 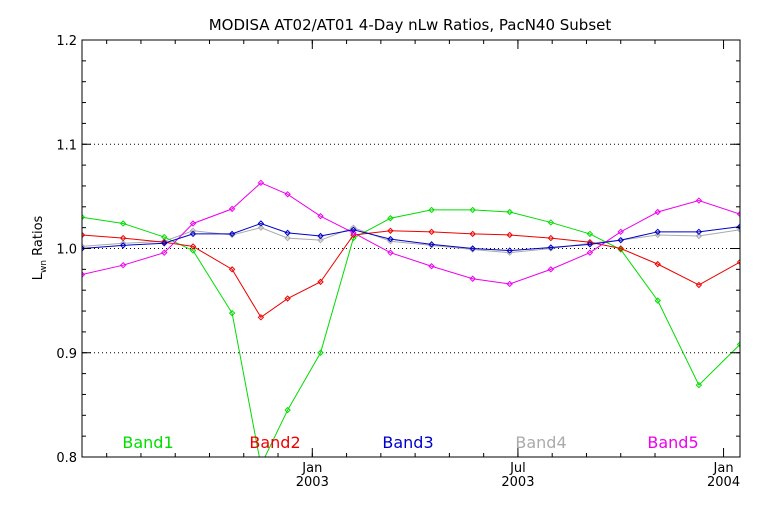 What do you see at coordinates (38, 276) in the screenshot?
I see `y-label-main: L` at bounding box center [38, 276].